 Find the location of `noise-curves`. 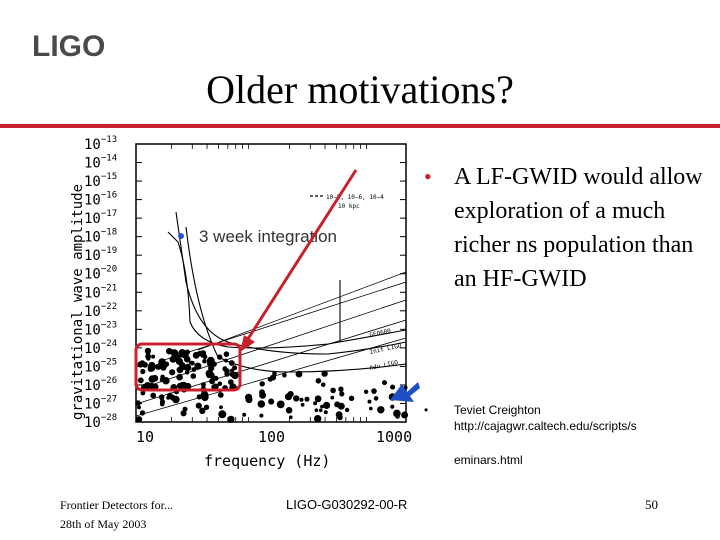

noise-curves is located at coordinates (287, 292).